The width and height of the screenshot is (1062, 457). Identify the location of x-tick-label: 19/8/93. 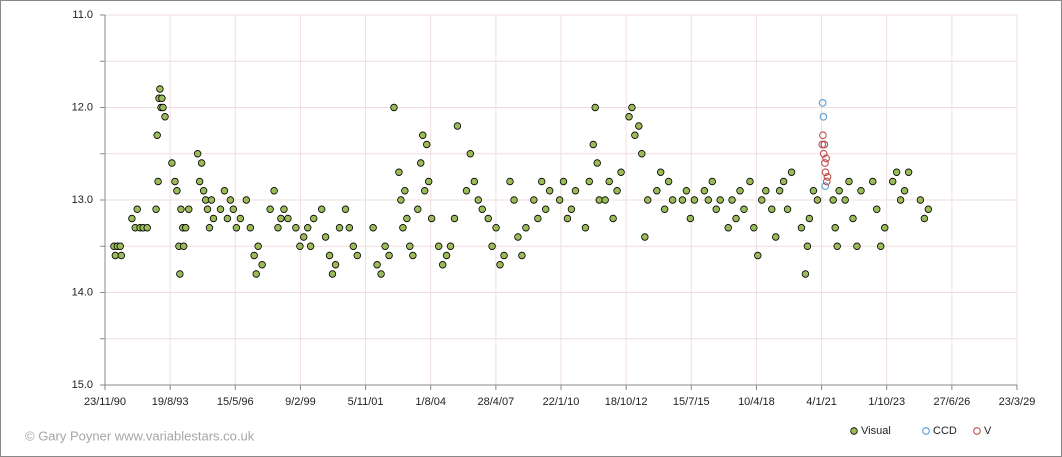
(170, 402).